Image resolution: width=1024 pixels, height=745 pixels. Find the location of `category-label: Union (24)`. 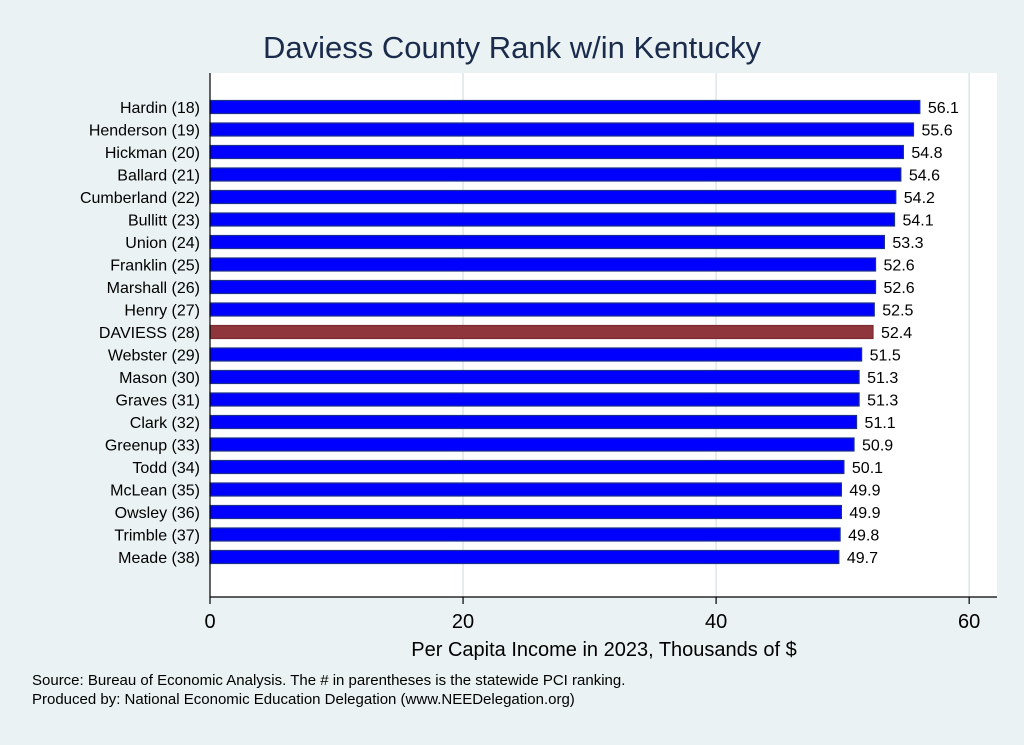

category-label: Union (24) is located at coordinates (162, 243).